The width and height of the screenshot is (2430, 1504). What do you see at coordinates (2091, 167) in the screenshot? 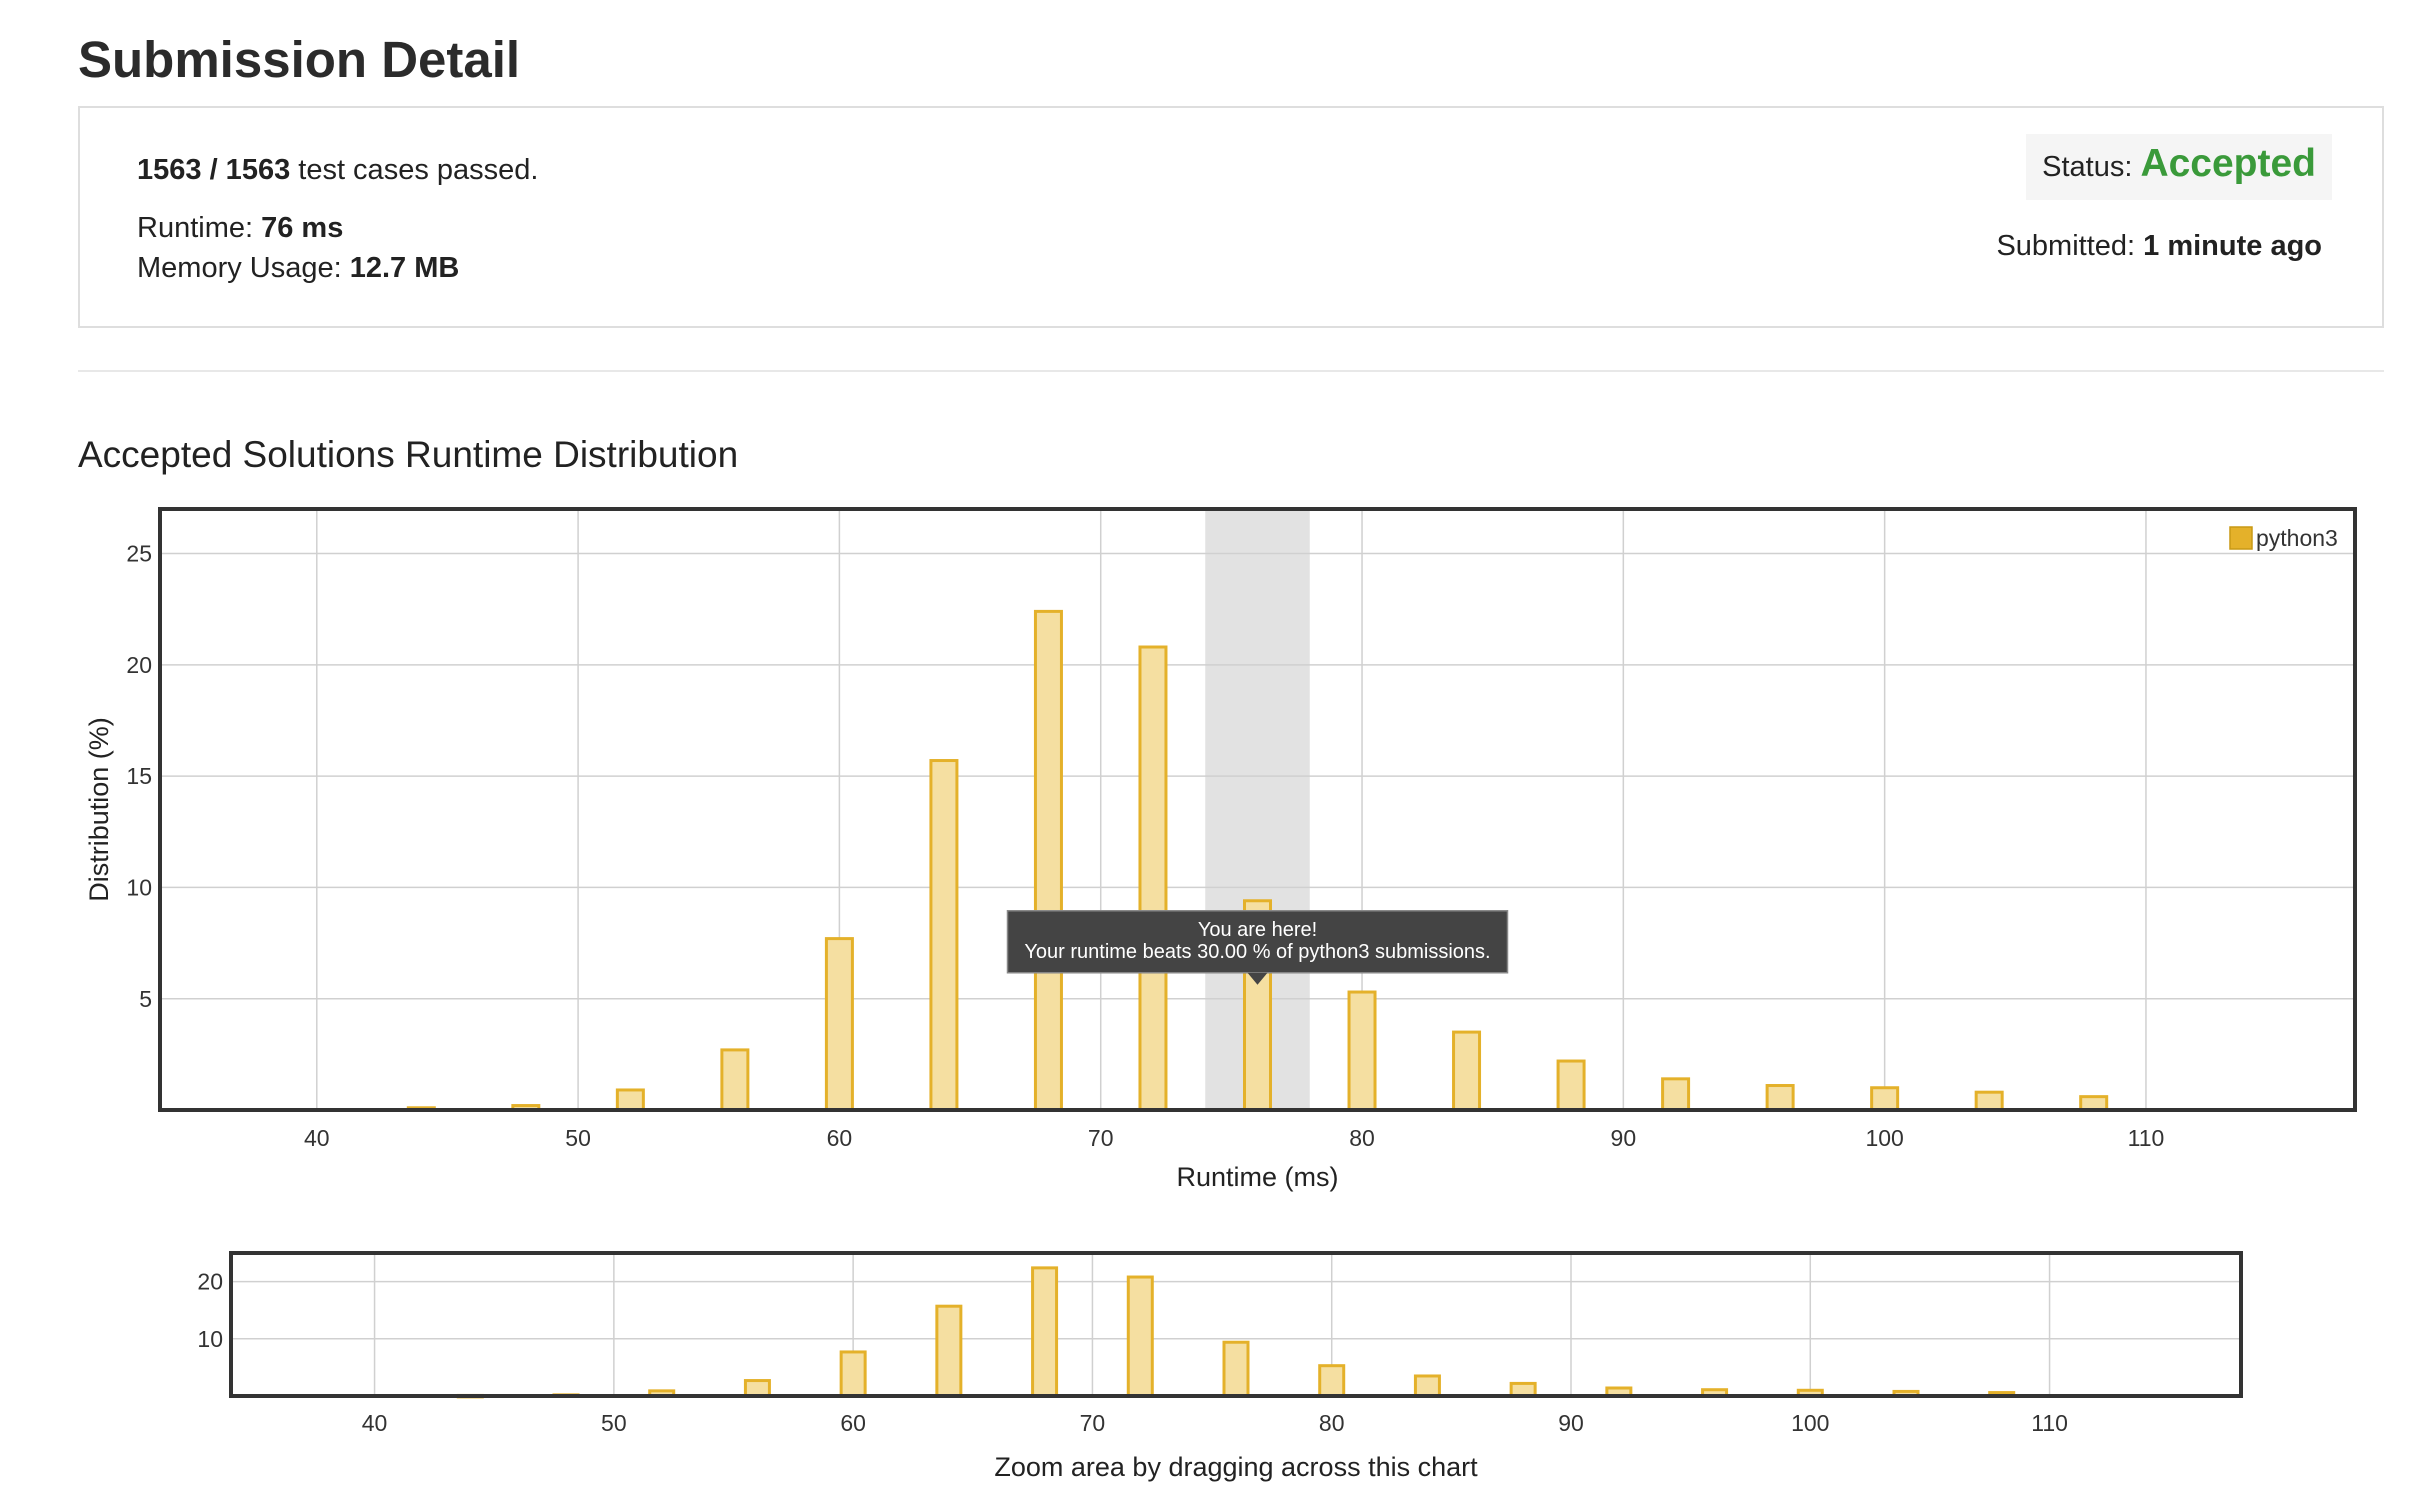
I see `status-label: Status:` at bounding box center [2091, 167].